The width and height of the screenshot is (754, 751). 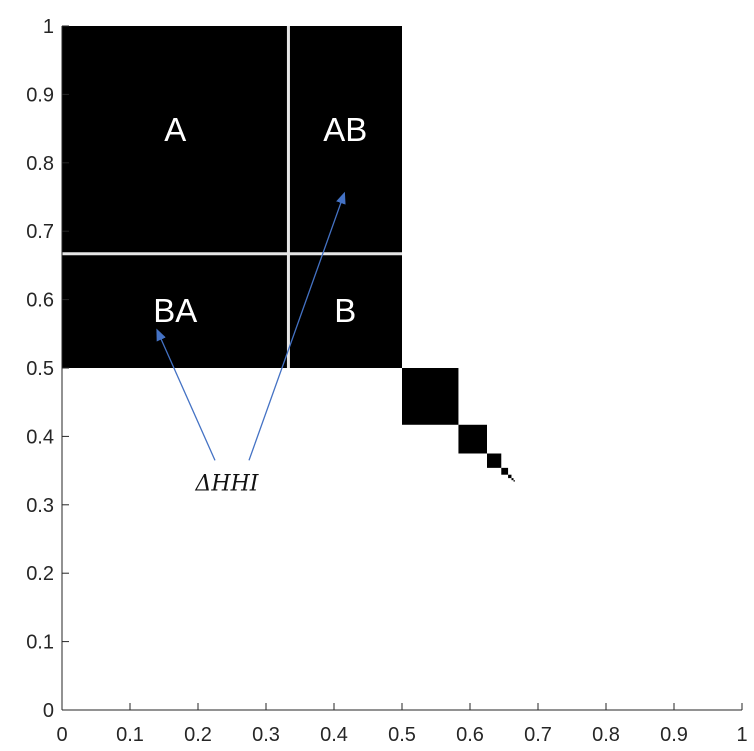 What do you see at coordinates (48, 711) in the screenshot?
I see `y-tick-label: 0` at bounding box center [48, 711].